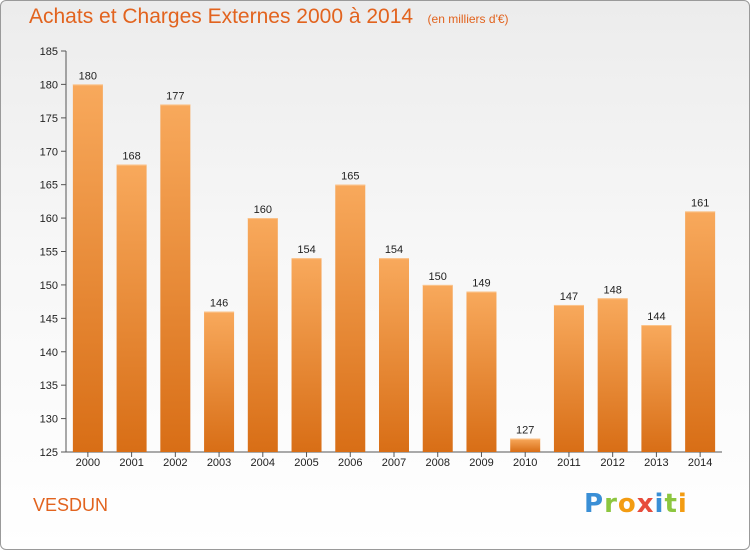 This screenshot has width=750, height=550. What do you see at coordinates (437, 463) in the screenshot?
I see `x-tick-label: 2008` at bounding box center [437, 463].